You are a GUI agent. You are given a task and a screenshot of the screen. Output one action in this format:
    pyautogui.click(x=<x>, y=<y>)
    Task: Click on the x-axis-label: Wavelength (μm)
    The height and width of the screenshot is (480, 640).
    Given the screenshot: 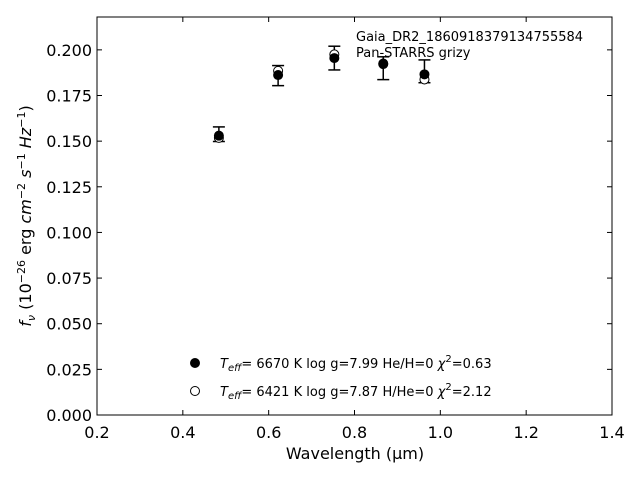 What is the action you would take?
    pyautogui.click(x=355, y=453)
    